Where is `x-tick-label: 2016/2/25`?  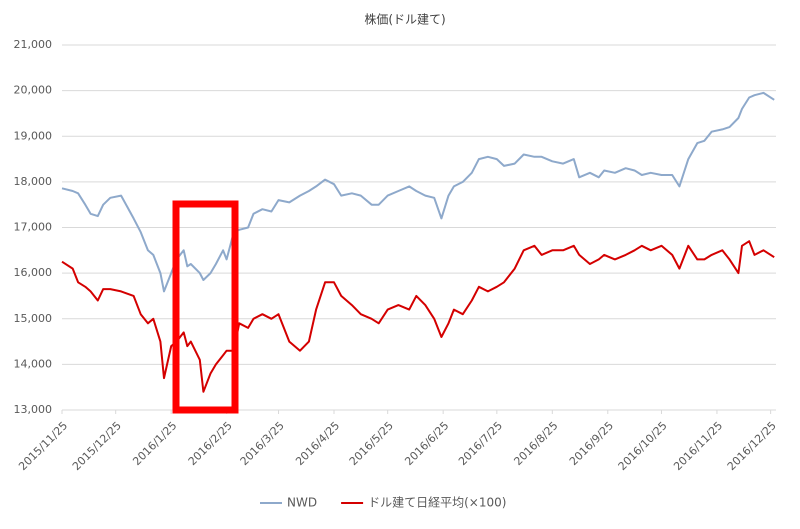
x-tick-label: 2016/2/25 is located at coordinates (210, 443).